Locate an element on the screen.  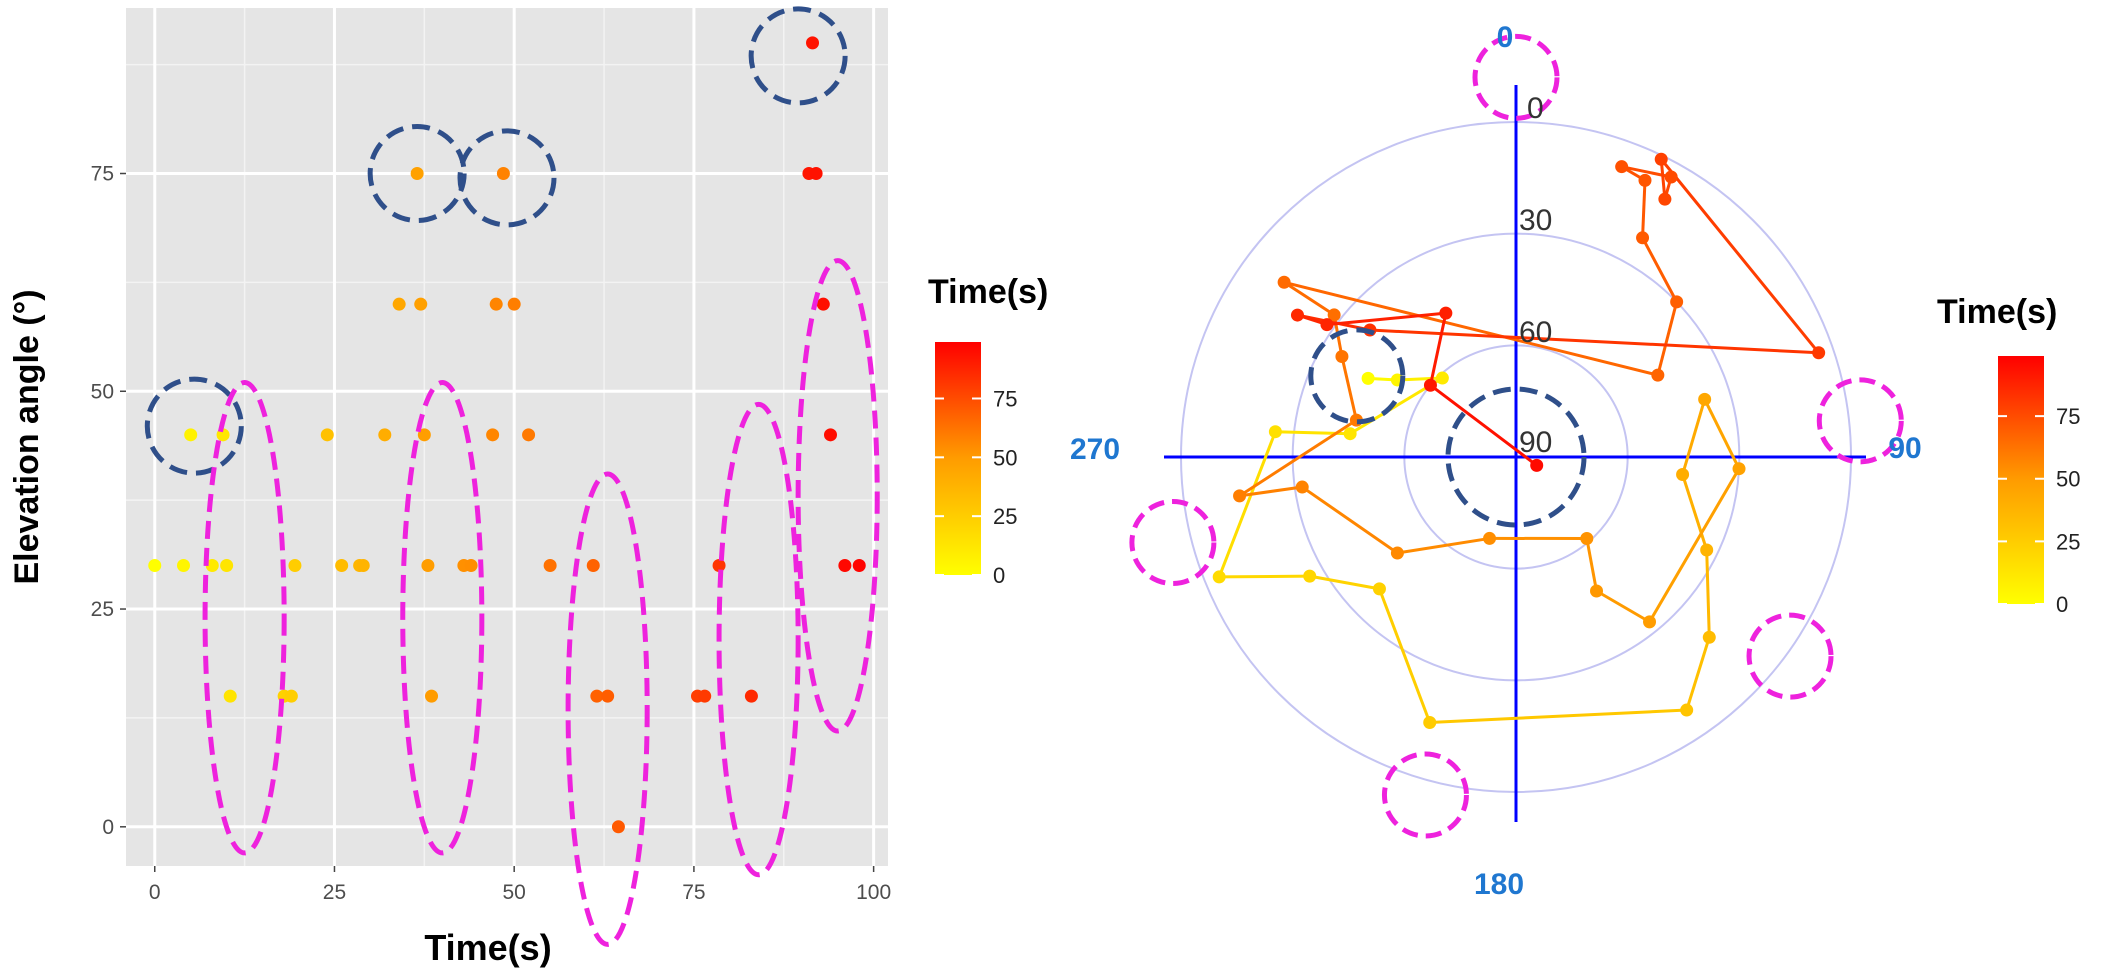
y-axis-ticks: 0 25 50 75 is located at coordinates (108, 501).